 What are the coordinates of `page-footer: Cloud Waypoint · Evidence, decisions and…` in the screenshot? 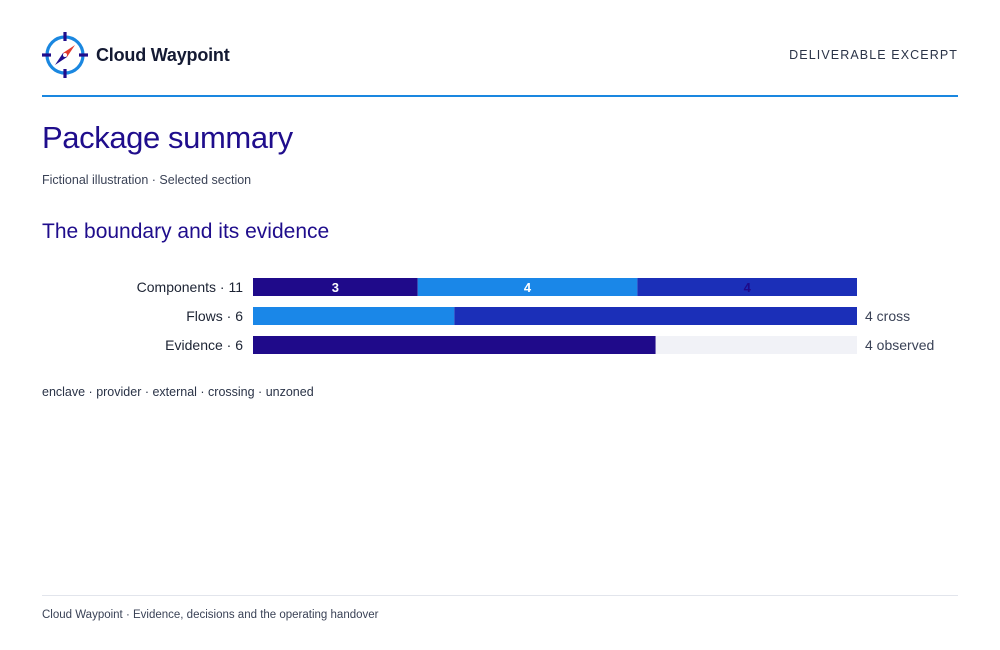 It's located at (500, 608).